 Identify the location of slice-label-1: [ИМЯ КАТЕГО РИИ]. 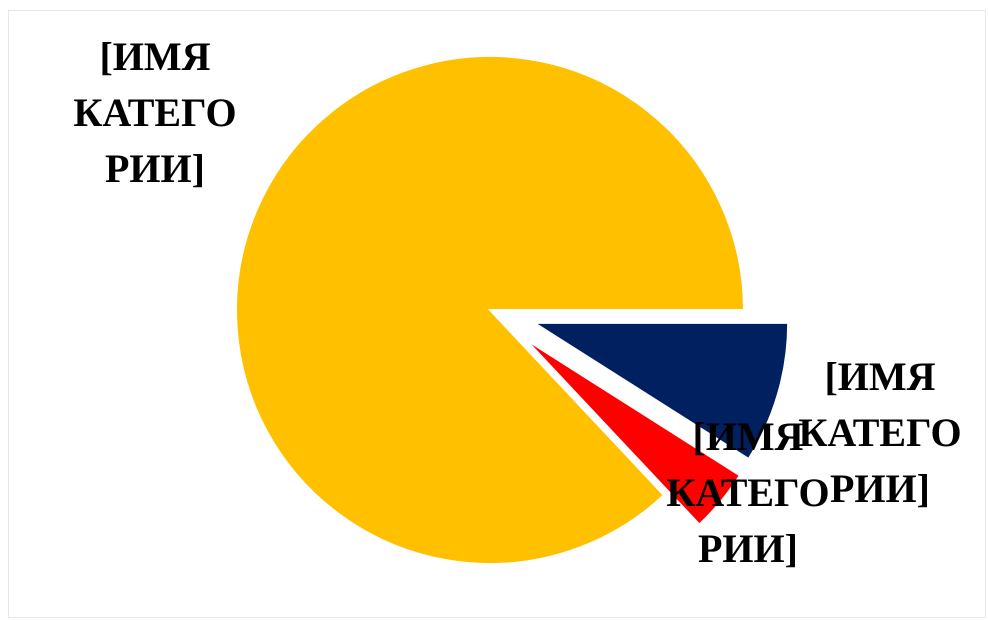
(879, 432).